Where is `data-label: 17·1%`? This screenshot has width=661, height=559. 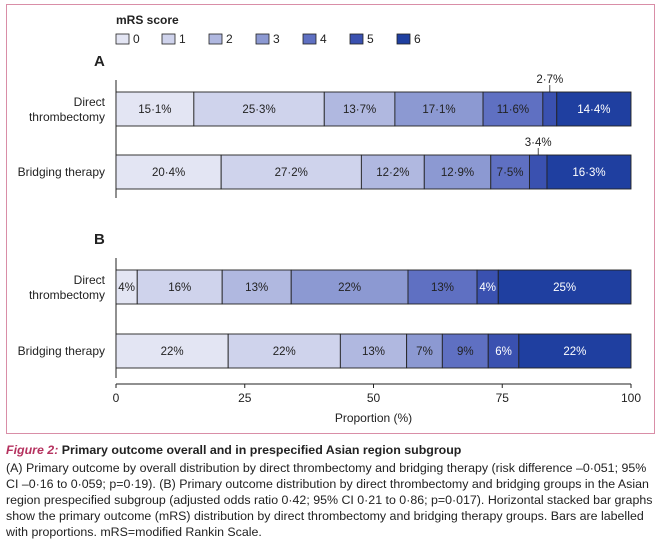
data-label: 17·1% is located at coordinates (438, 110).